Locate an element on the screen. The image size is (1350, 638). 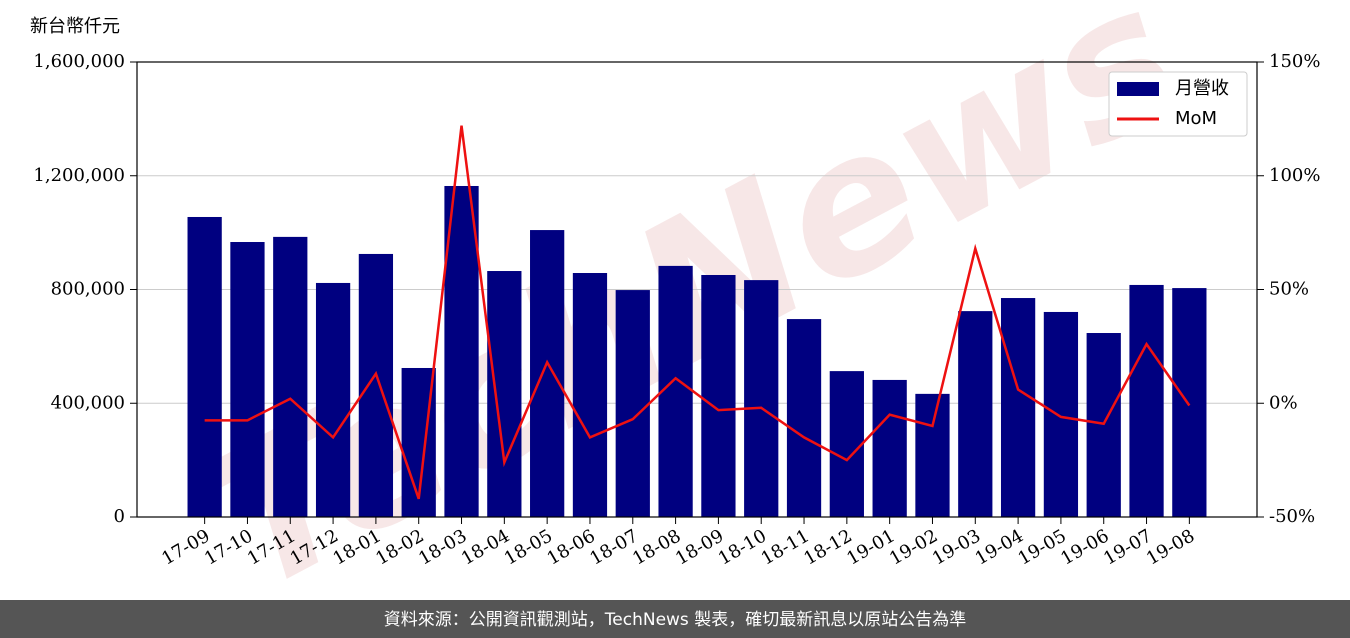
x-tick-label: 19-01 is located at coordinates (870, 547).